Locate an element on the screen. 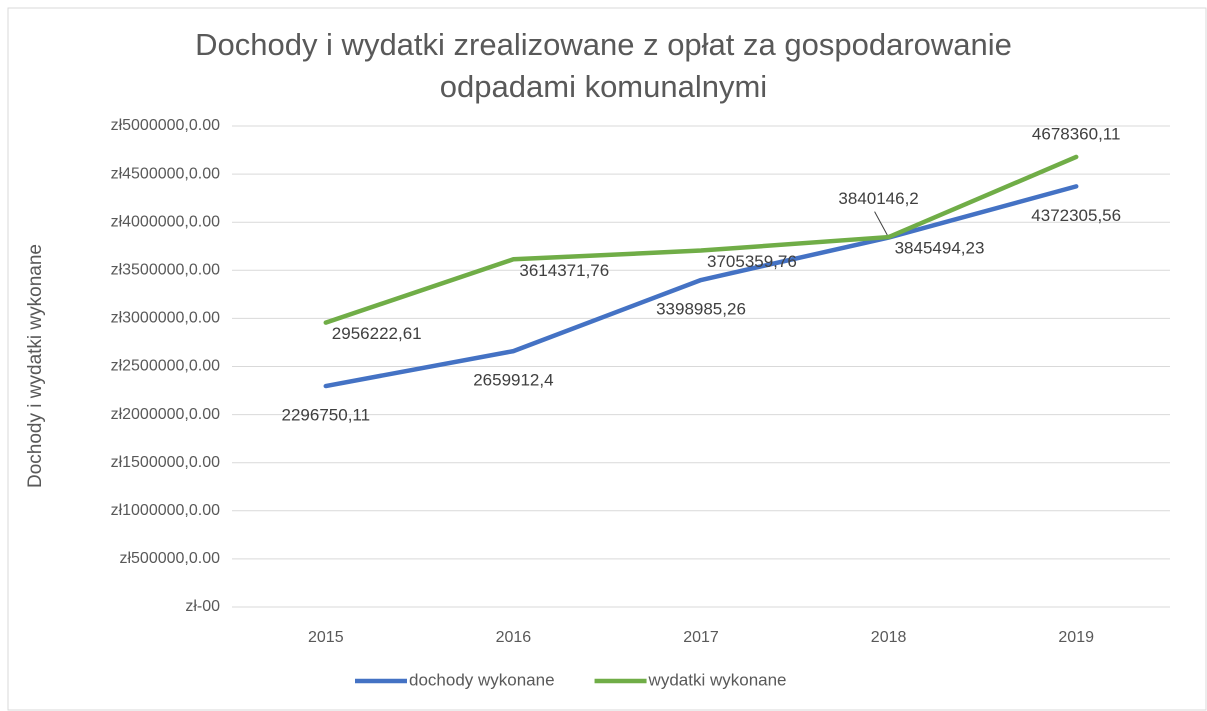 Image resolution: width=1207 pixels, height=711 pixels. data-label: 3614371,76 is located at coordinates (564, 270).